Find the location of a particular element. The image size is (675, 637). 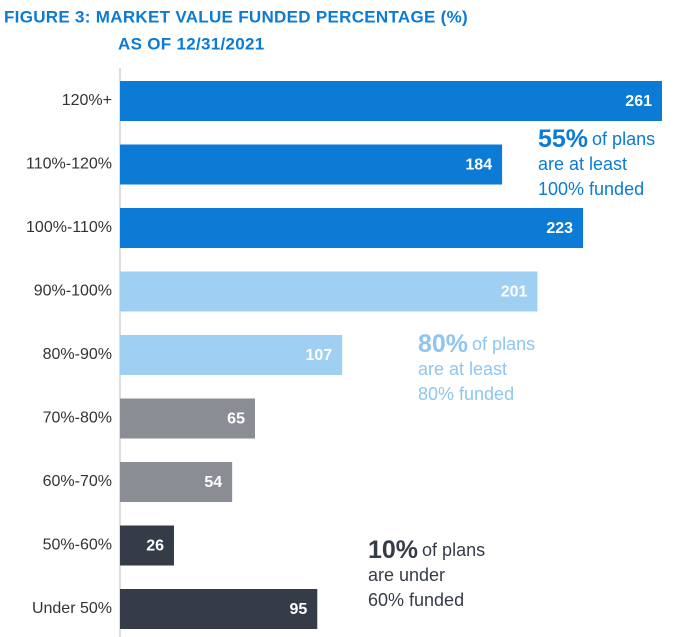

category-label: 50%-60% is located at coordinates (77, 545).